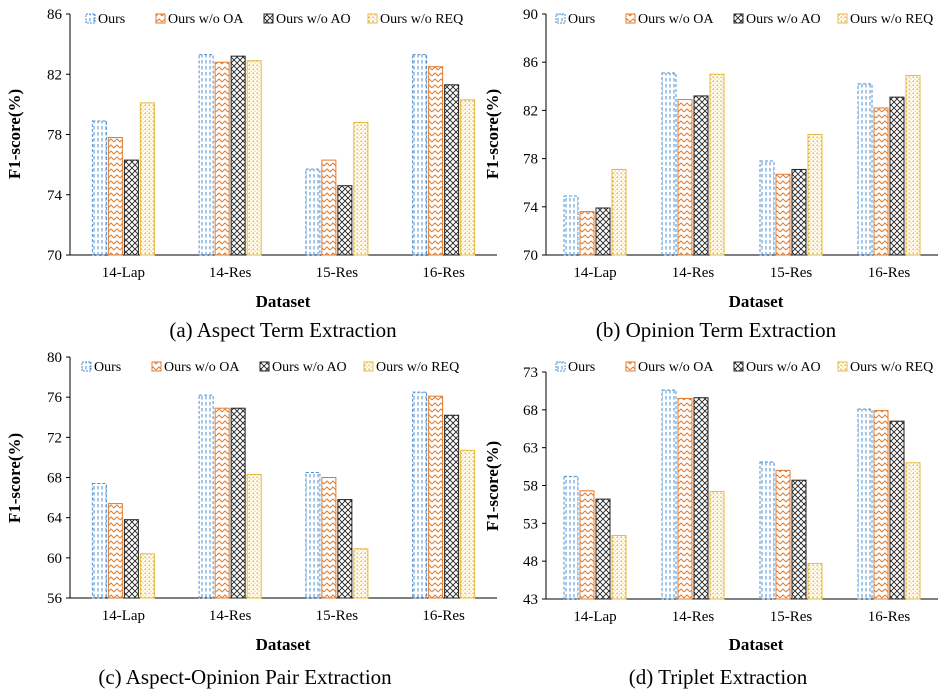  What do you see at coordinates (245, 677) in the screenshot?
I see `chart-caption: (c) Aspect-Opinion Pair Extraction` at bounding box center [245, 677].